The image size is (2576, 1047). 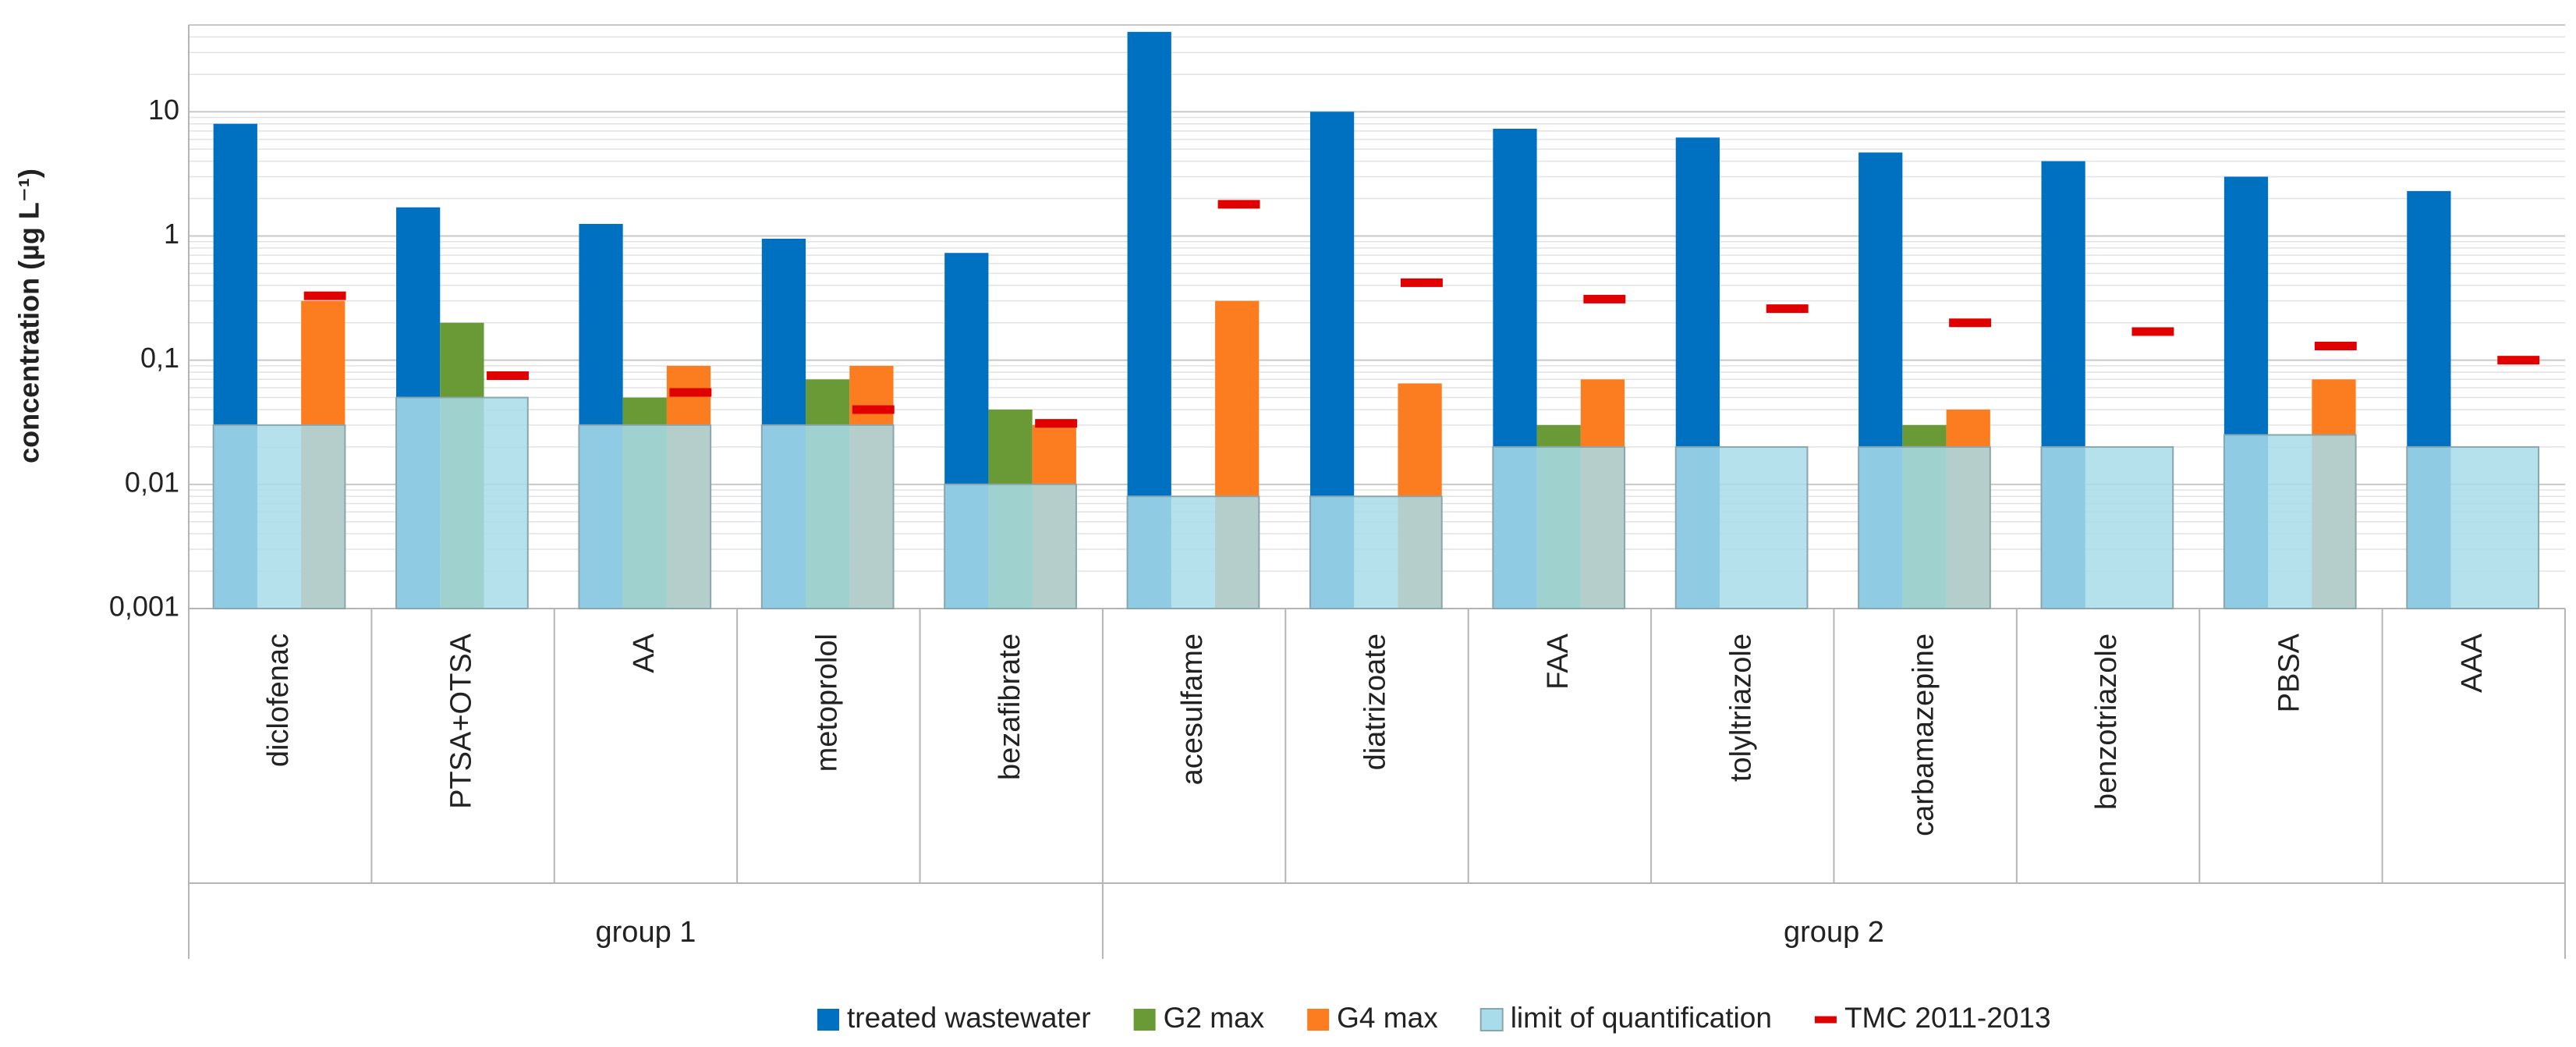 I want to click on x-tick-label: AA, so click(x=644, y=653).